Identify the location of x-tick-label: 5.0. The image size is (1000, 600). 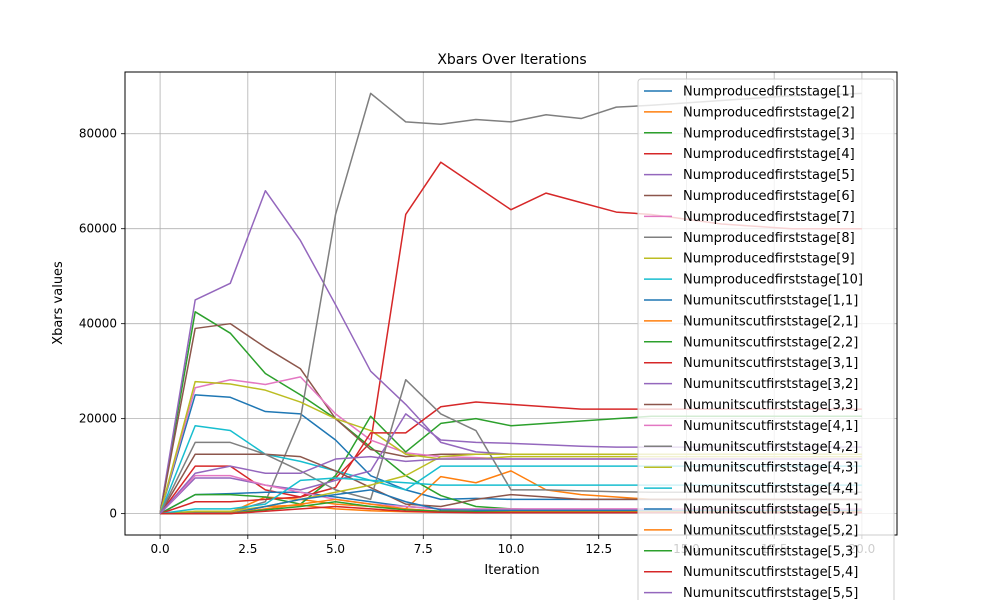
(335, 549).